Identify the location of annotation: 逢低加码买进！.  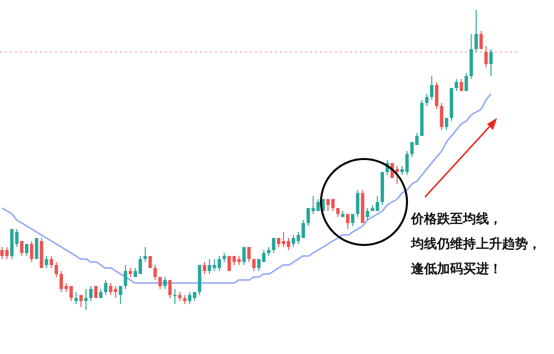
(456, 269).